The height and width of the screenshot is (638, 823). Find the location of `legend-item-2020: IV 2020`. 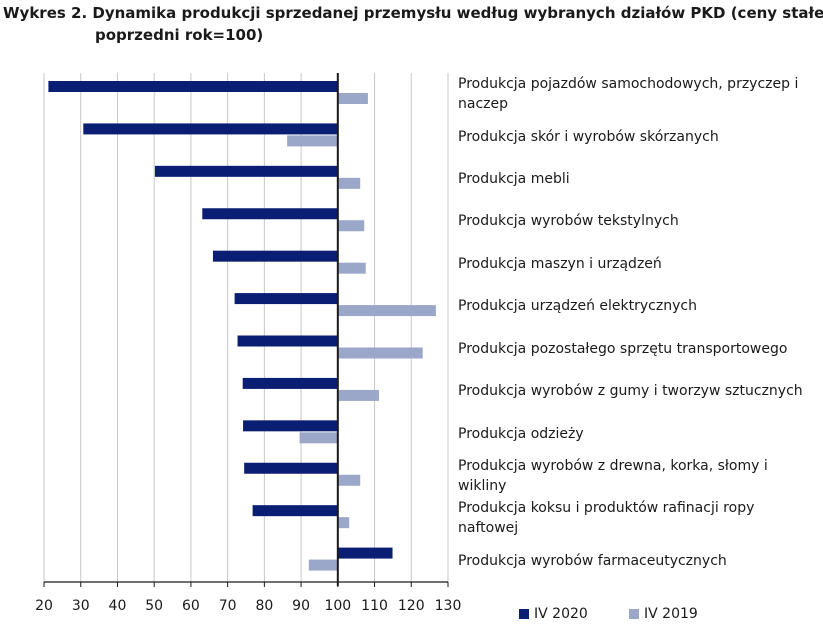

legend-item-2020: IV 2020 is located at coordinates (553, 614).